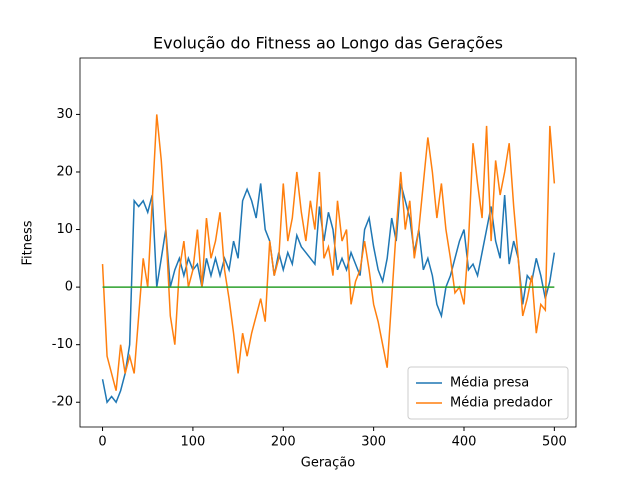 This screenshot has width=640, height=484. Describe the element at coordinates (489, 383) in the screenshot. I see `legend-label: Média presa` at that location.